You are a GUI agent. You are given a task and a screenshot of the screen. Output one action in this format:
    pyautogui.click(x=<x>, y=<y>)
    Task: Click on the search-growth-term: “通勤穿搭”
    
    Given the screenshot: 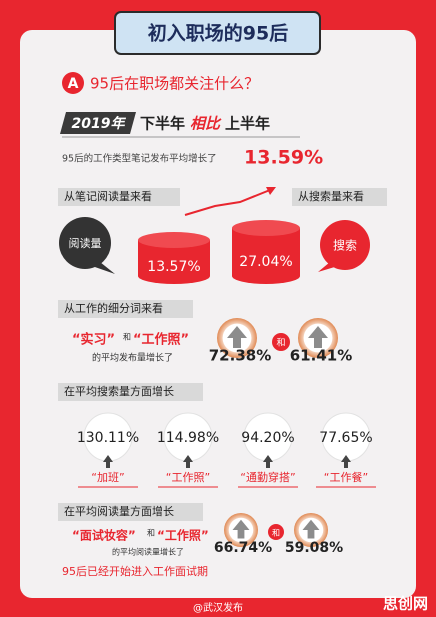 What is the action you would take?
    pyautogui.click(x=267, y=477)
    